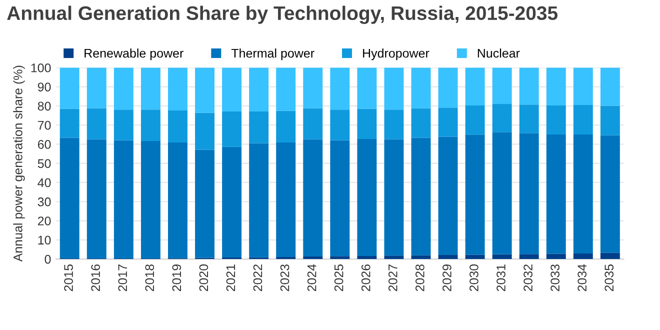 The height and width of the screenshot is (330, 660). I want to click on y-tick-label: 90, so click(44, 87).